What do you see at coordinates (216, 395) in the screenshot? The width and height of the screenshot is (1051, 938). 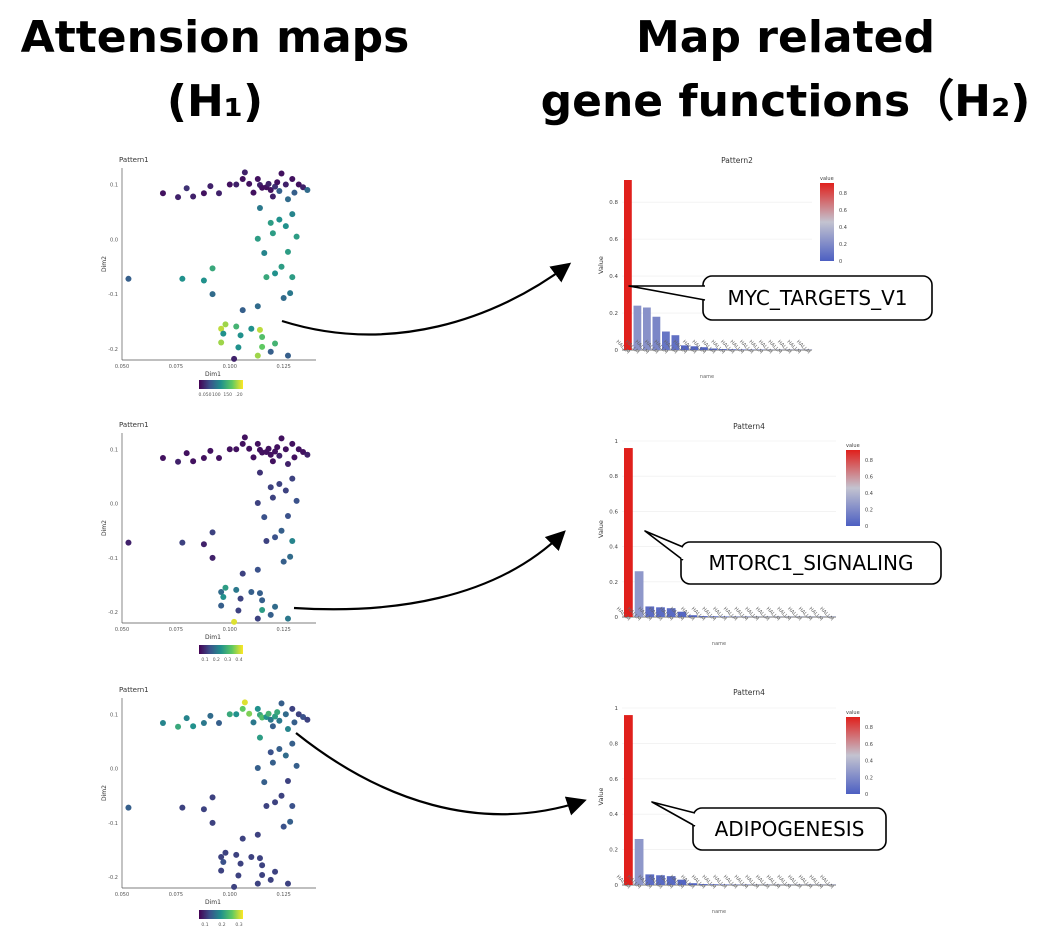 I see `colorbar-tick-label: 100` at bounding box center [216, 395].